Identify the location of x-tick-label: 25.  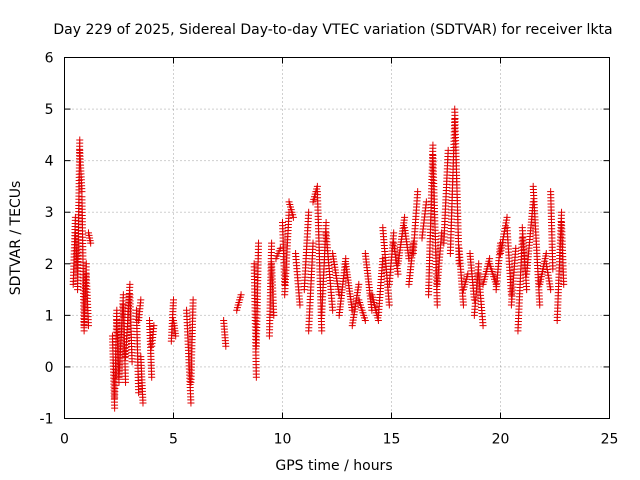
(610, 440).